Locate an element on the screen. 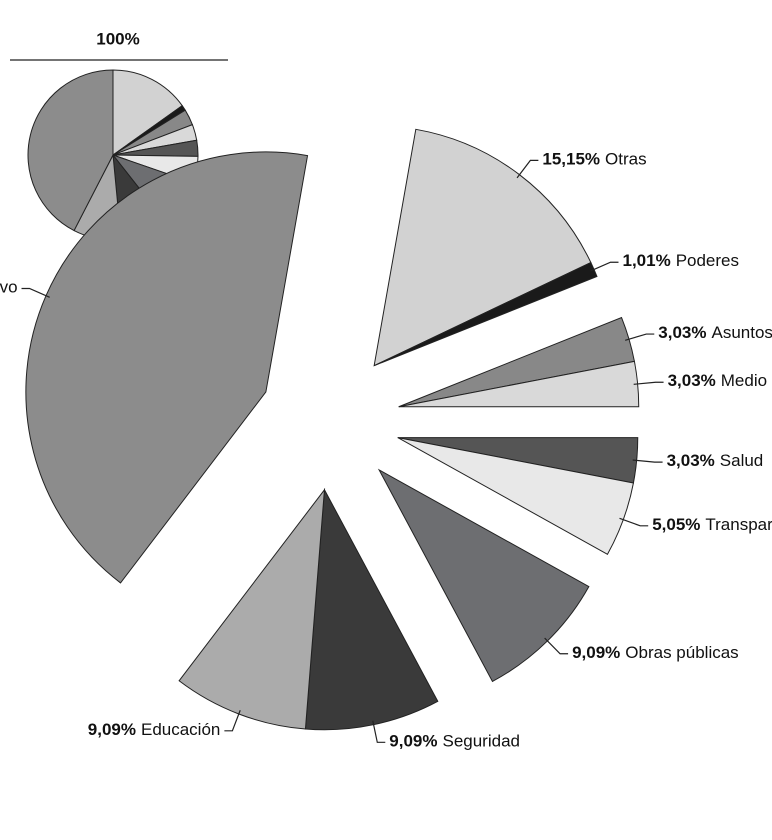 Image resolution: width=772 pixels, height=840 pixels. inset-title: 100% is located at coordinates (117, 38).